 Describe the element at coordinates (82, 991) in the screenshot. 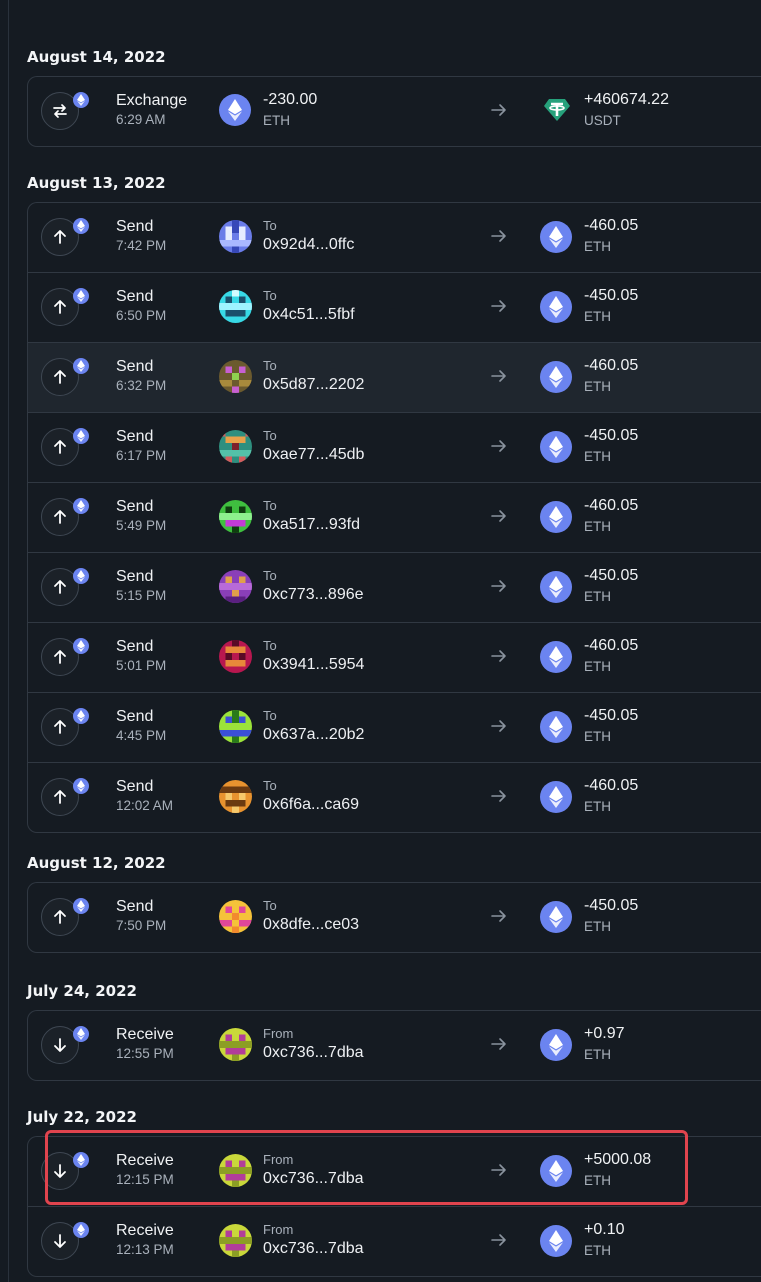

I see `section-date: July 24, 2022` at that location.